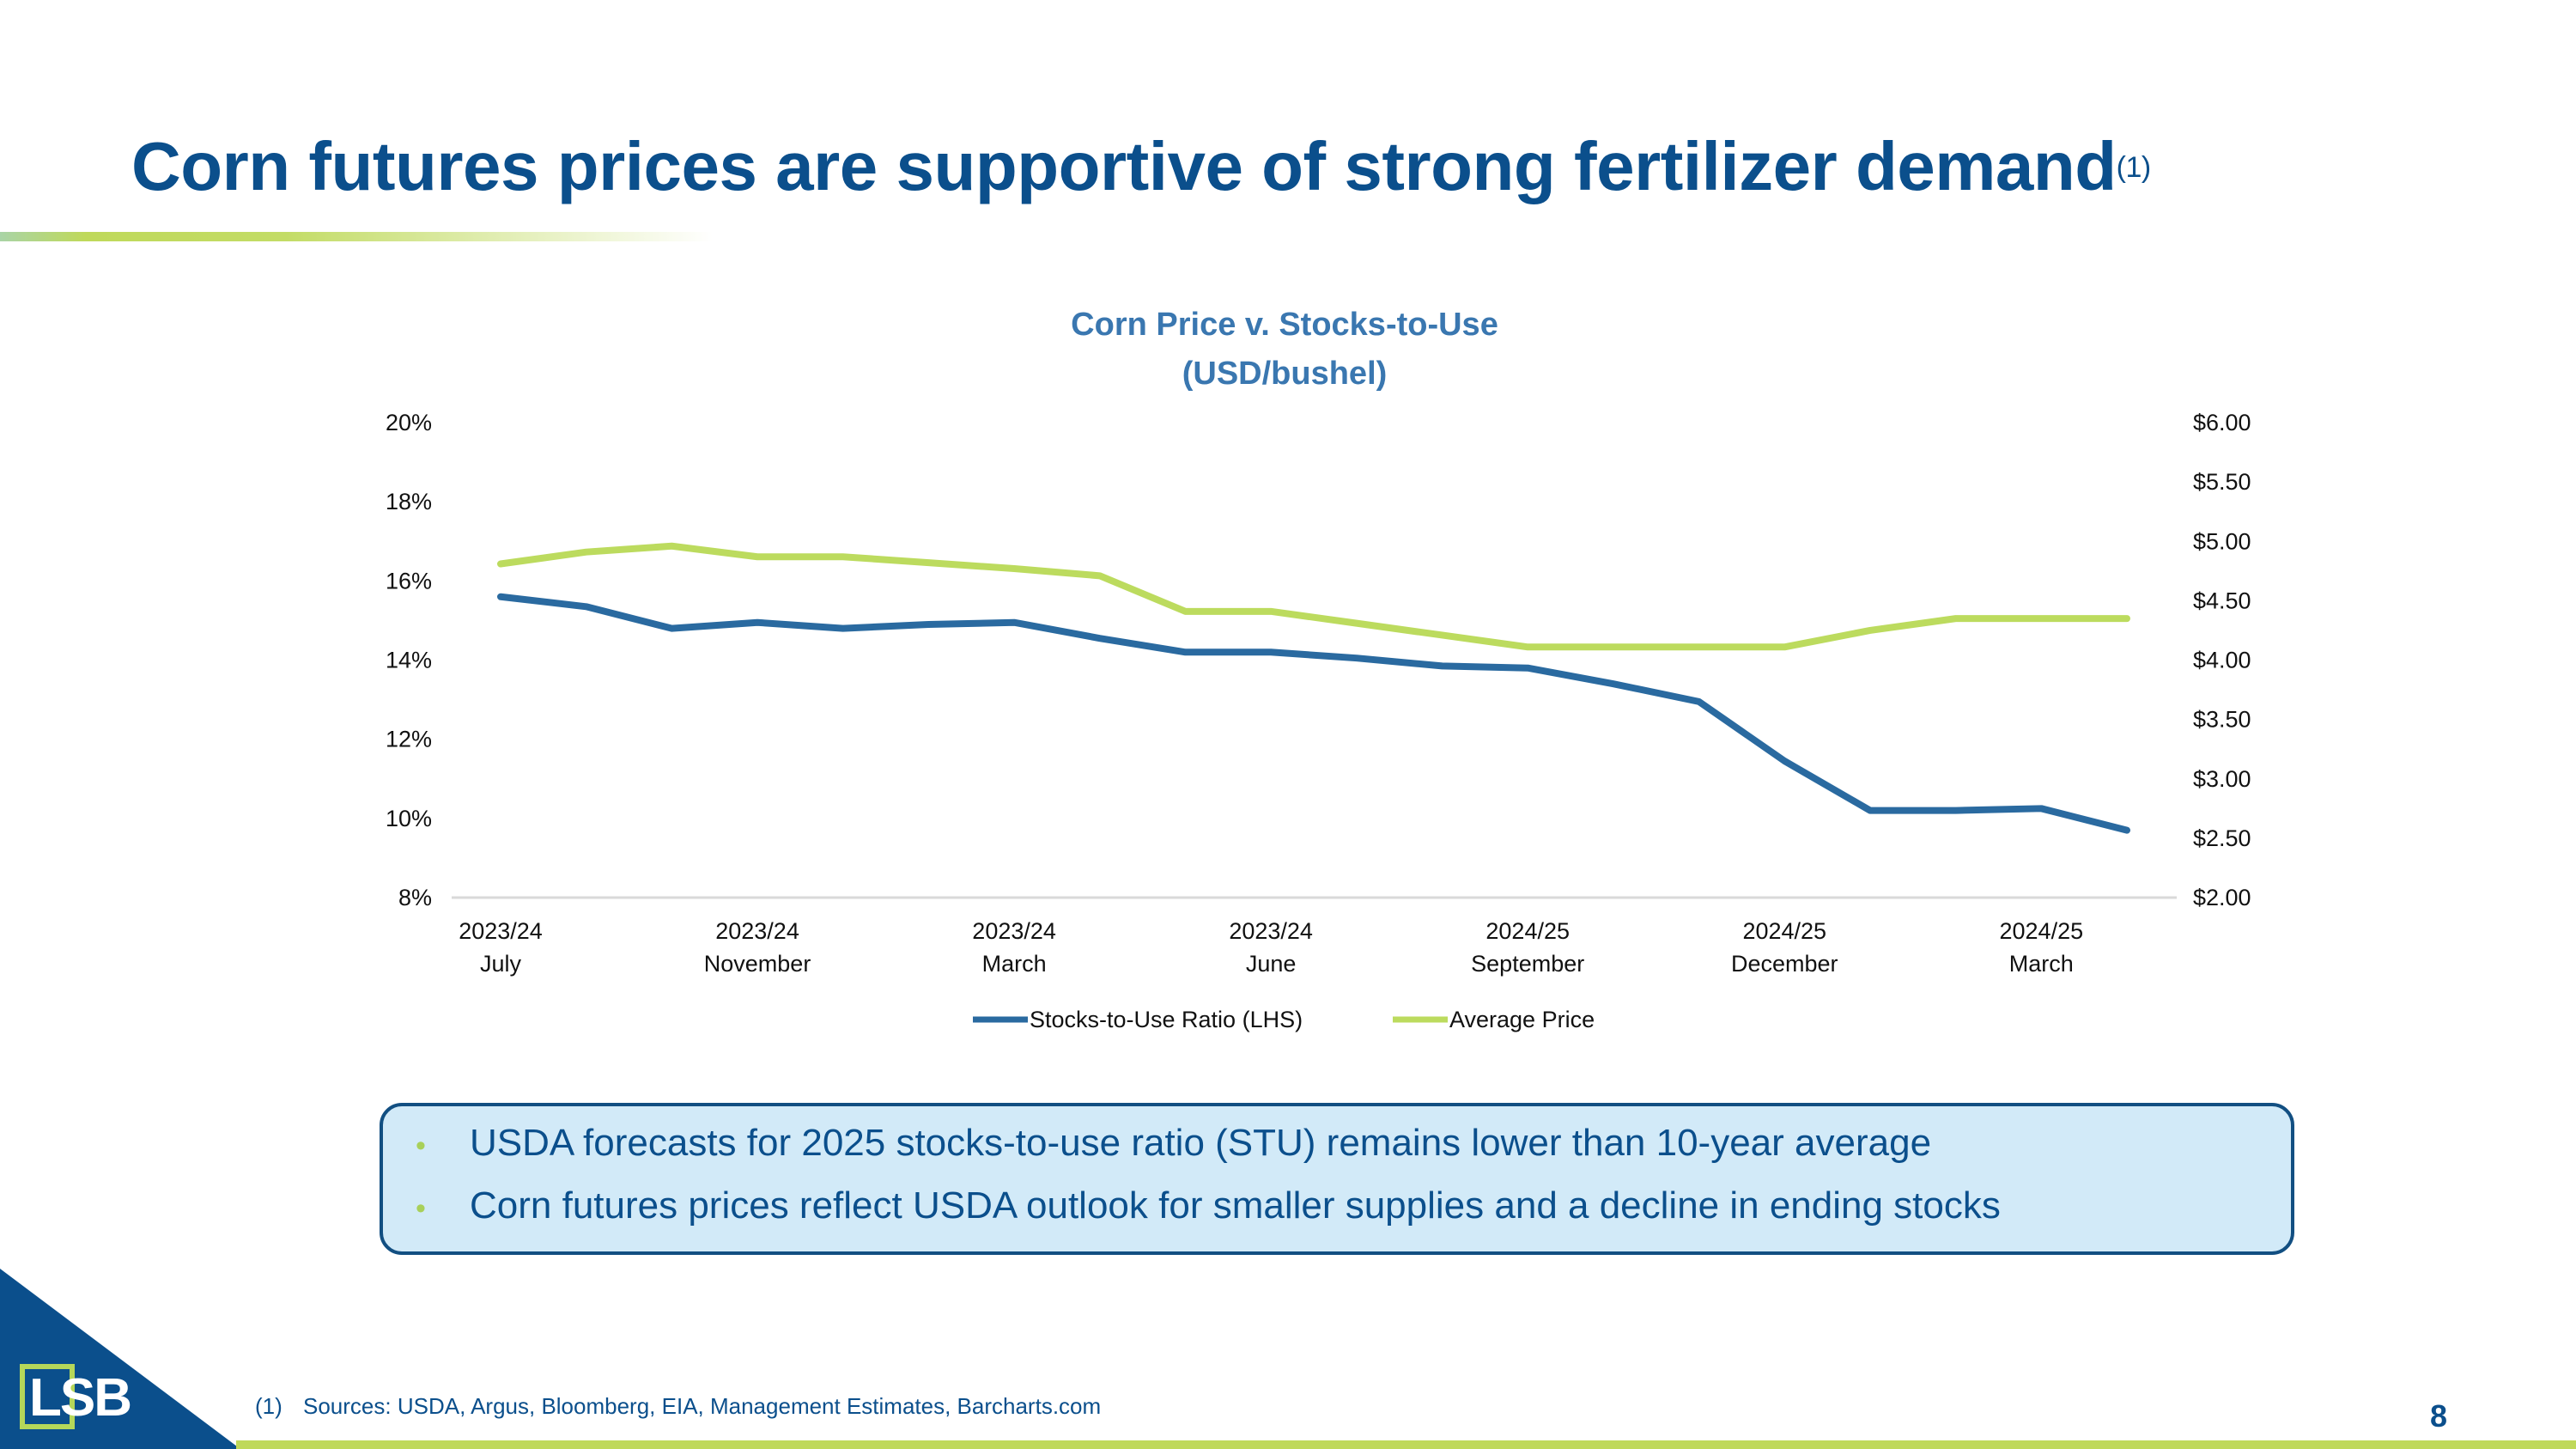 The image size is (2576, 1449). What do you see at coordinates (1528, 964) in the screenshot?
I see `x-tick-label: September` at bounding box center [1528, 964].